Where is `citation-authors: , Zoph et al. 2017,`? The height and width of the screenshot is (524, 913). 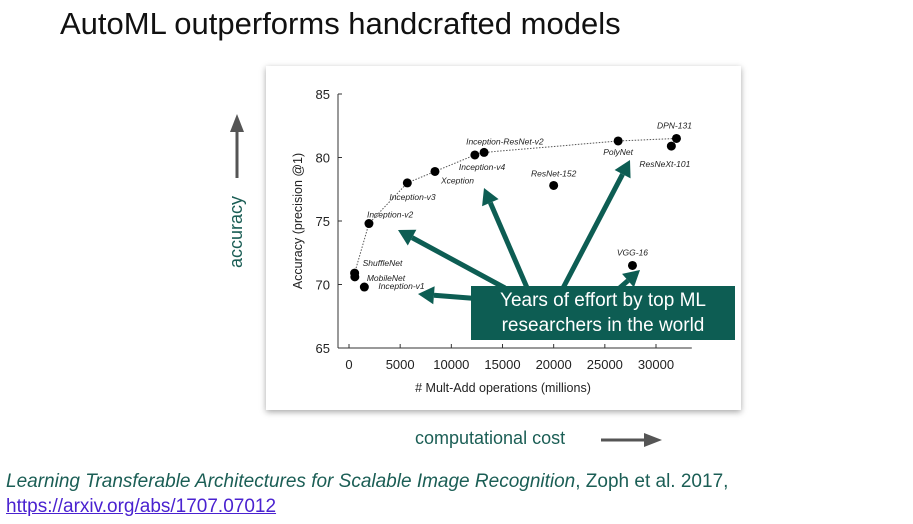 citation-authors: , Zoph et al. 2017, is located at coordinates (652, 481).